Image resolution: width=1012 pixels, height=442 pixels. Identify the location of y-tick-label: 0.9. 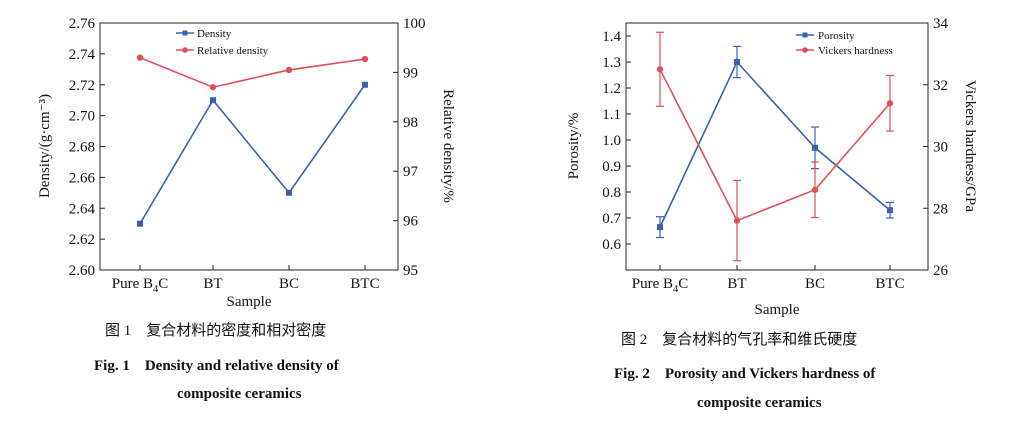
(611, 167).